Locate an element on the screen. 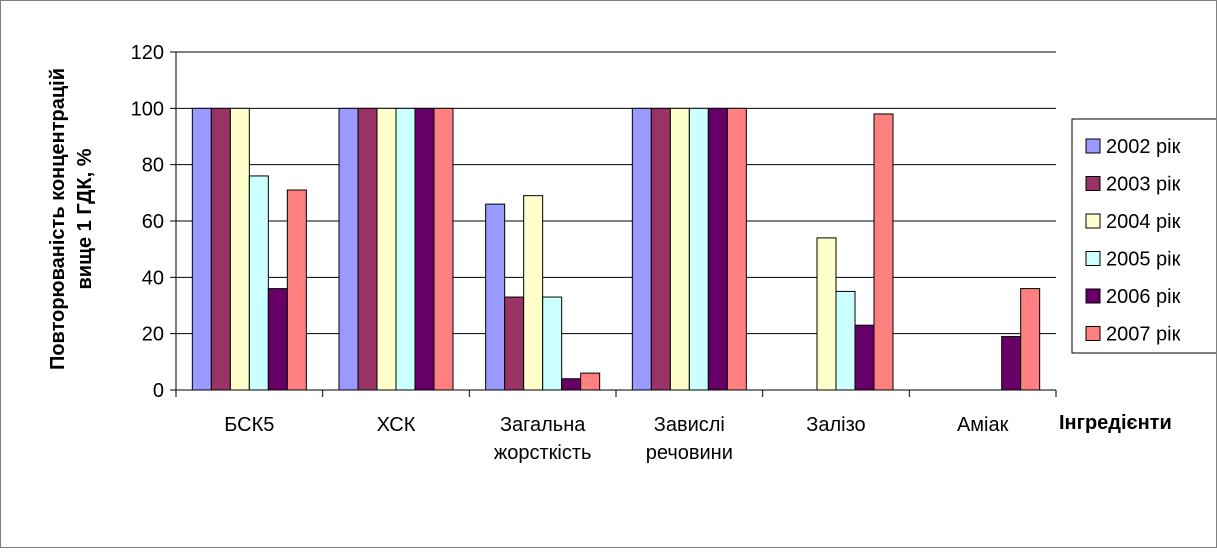  y-tick-label: 80 is located at coordinates (153, 166).